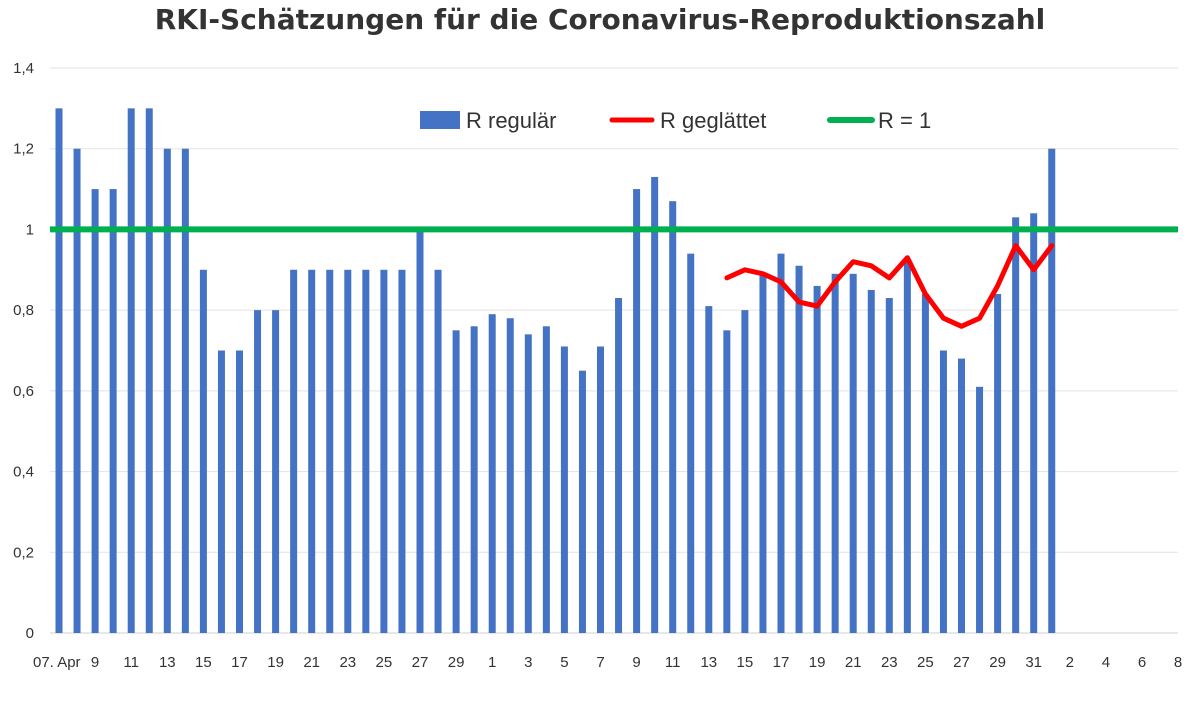  What do you see at coordinates (30, 229) in the screenshot?
I see `y-tick-label: 1` at bounding box center [30, 229].